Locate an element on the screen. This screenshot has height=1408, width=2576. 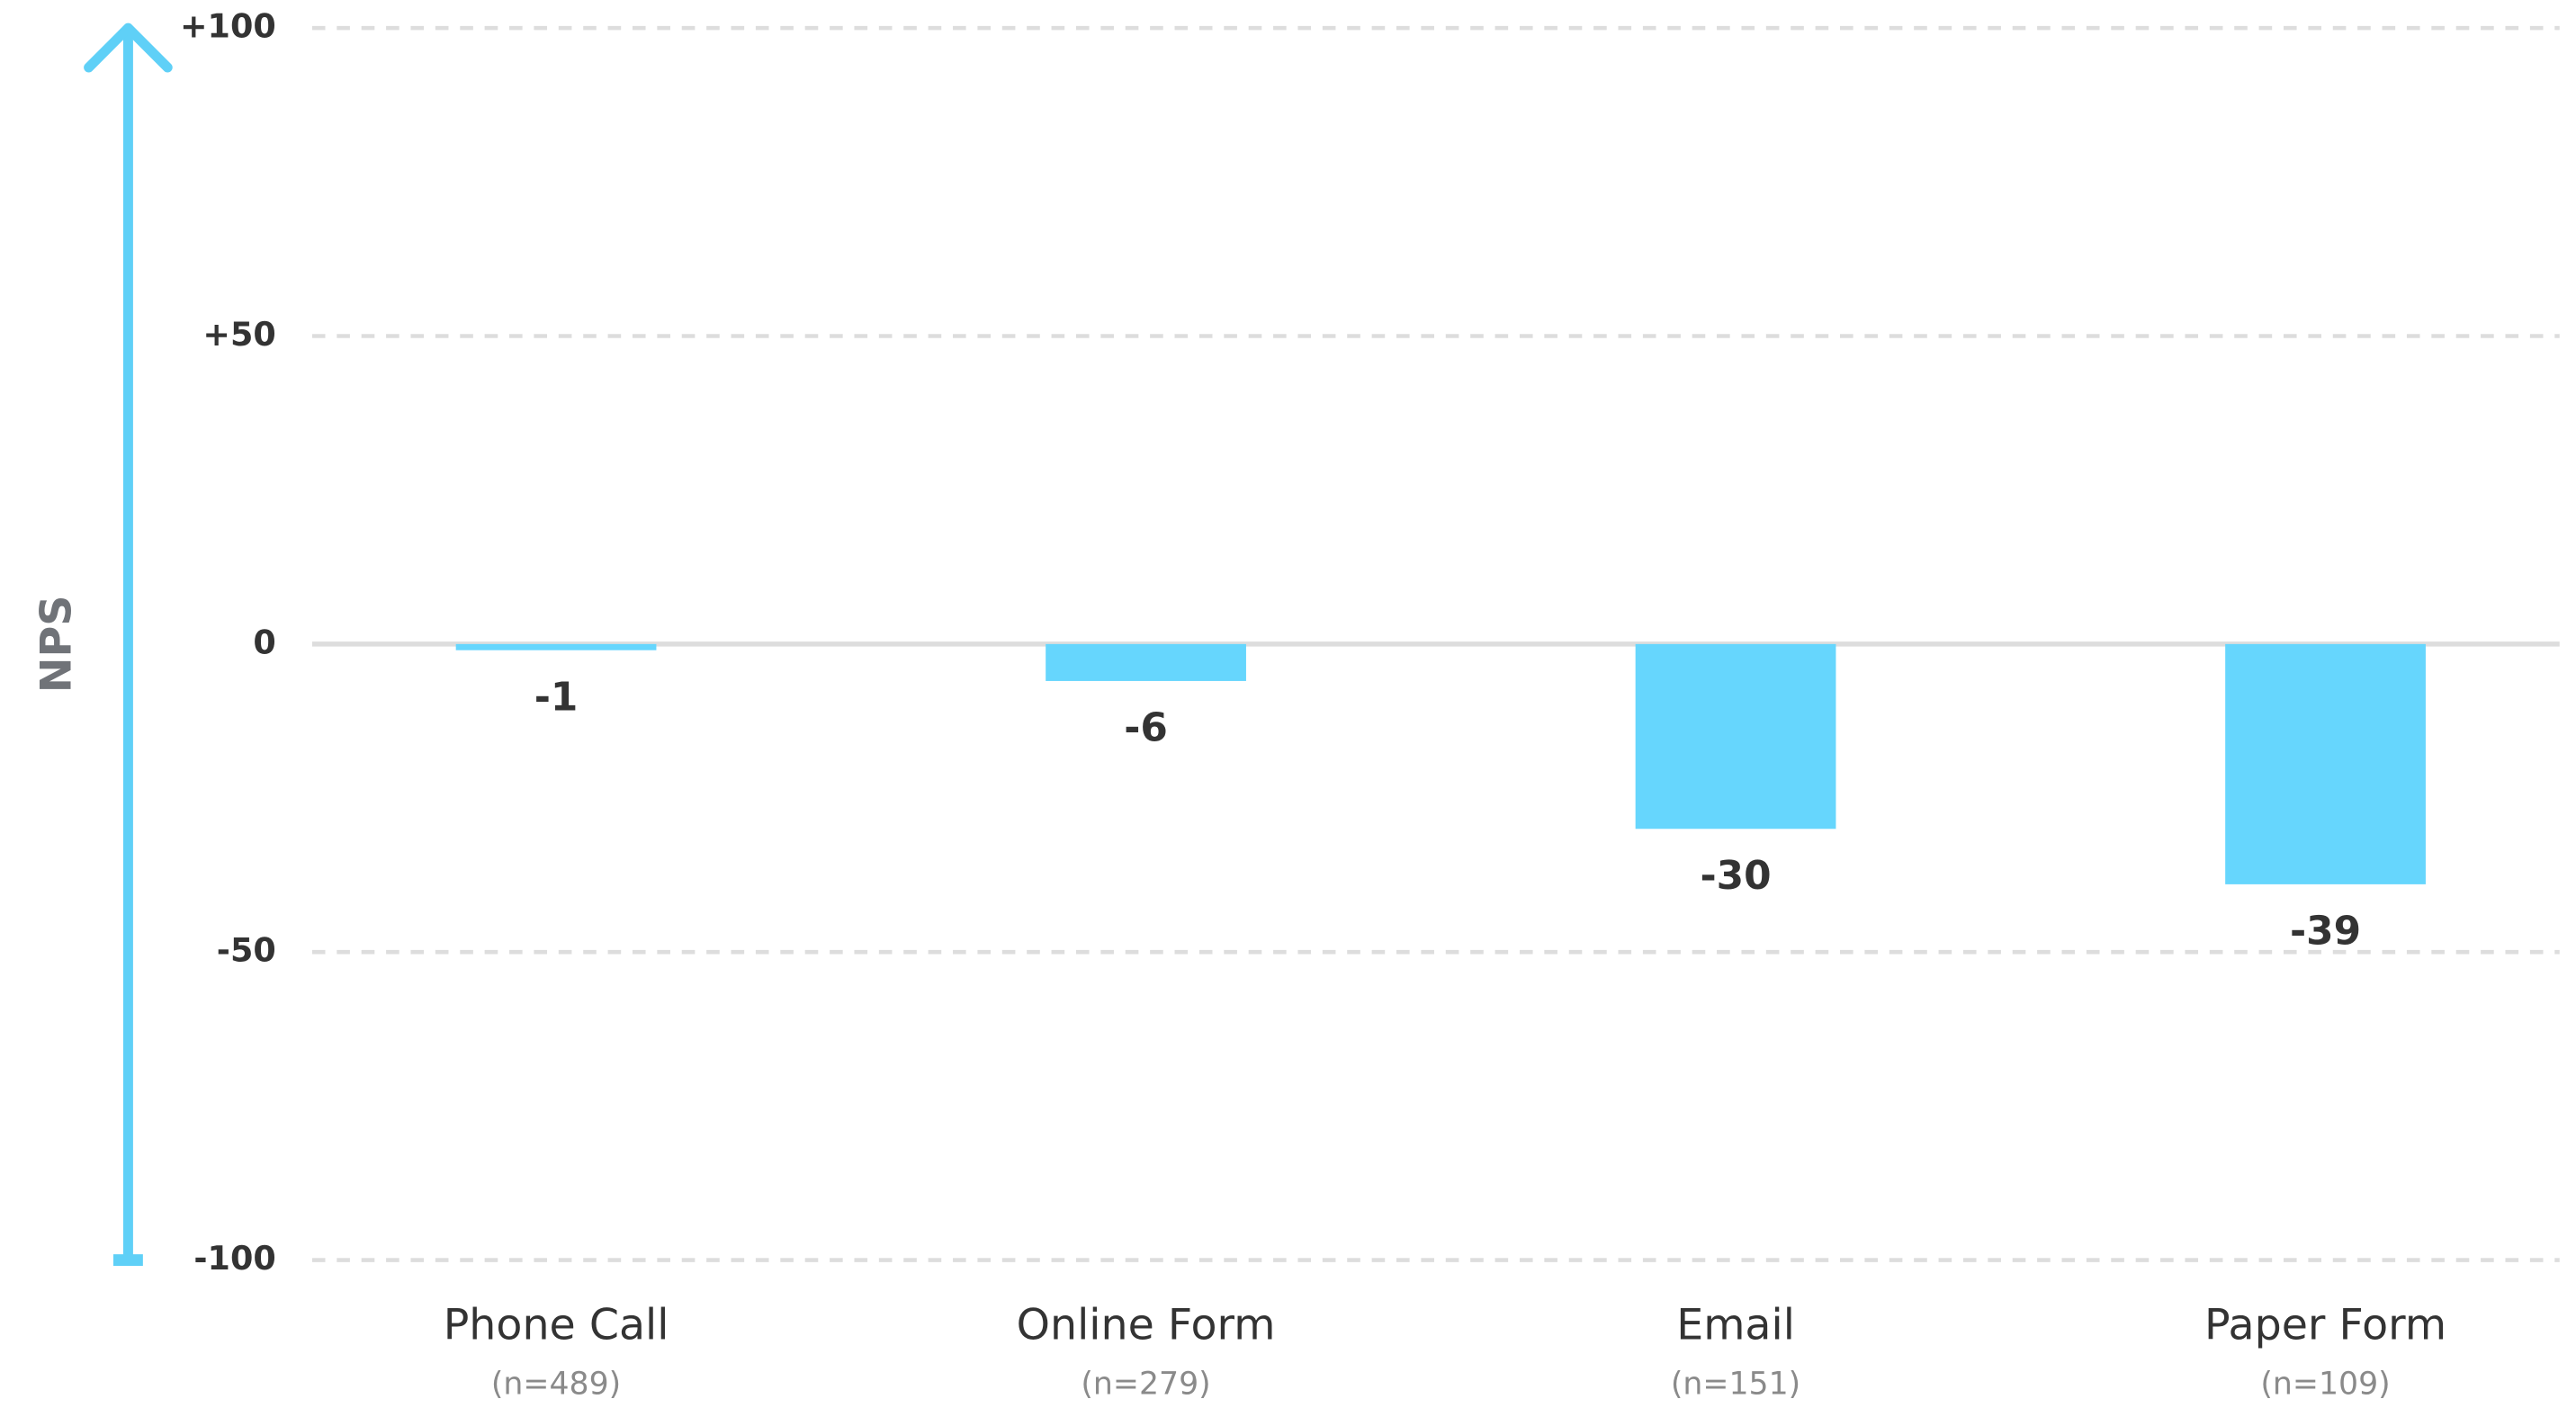
x-tick-sublabel: (n=489) is located at coordinates (556, 1384).